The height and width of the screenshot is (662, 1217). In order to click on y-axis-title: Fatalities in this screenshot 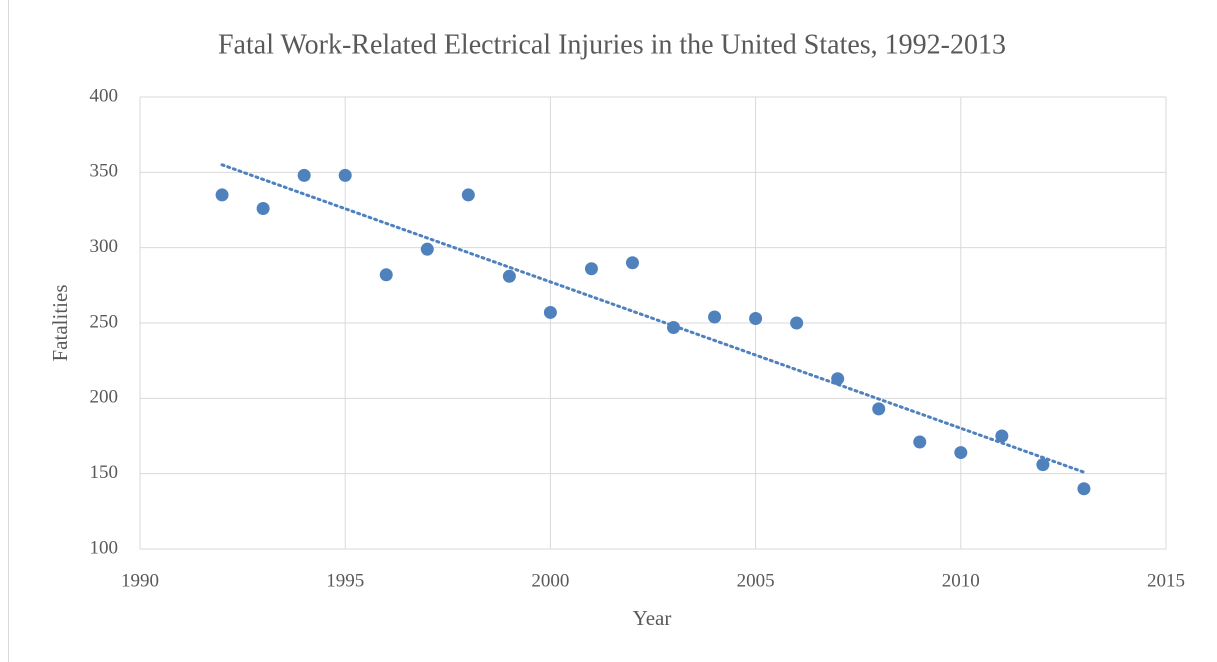, I will do `click(60, 323)`.